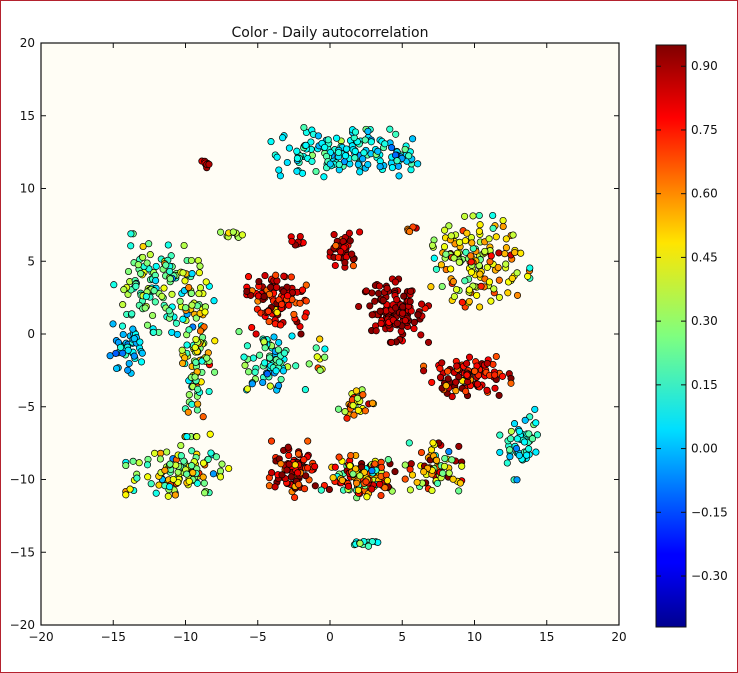  Describe the element at coordinates (704, 194) in the screenshot. I see `colorbar-tick-label: 0.60` at that location.